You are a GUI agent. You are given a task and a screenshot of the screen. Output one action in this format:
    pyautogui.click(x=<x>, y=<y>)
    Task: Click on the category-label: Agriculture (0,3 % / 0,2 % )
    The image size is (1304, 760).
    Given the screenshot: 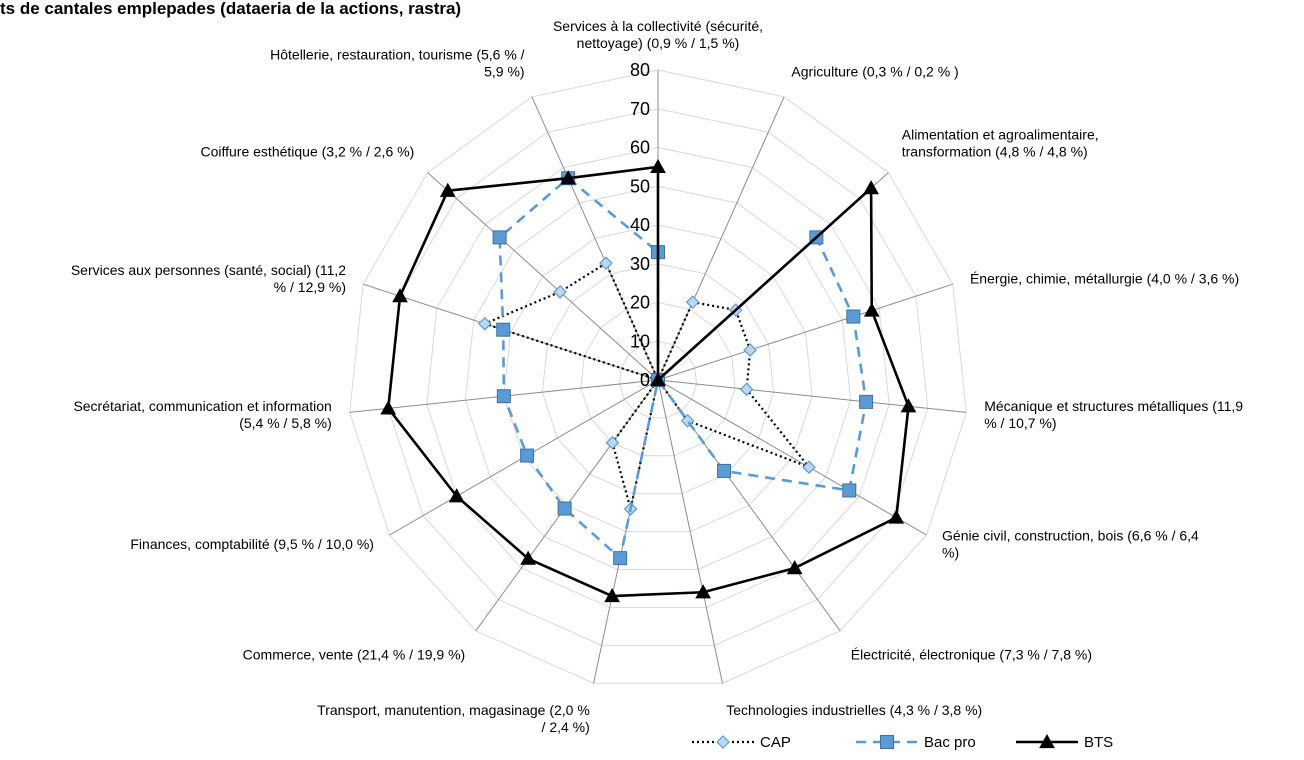 What is the action you would take?
    pyautogui.click(x=874, y=71)
    